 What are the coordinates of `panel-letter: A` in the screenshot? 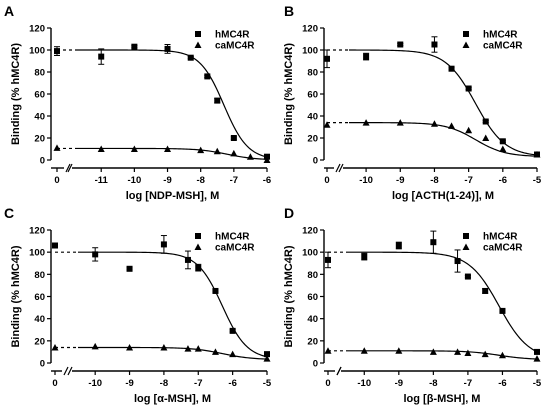 It's located at (9, 11).